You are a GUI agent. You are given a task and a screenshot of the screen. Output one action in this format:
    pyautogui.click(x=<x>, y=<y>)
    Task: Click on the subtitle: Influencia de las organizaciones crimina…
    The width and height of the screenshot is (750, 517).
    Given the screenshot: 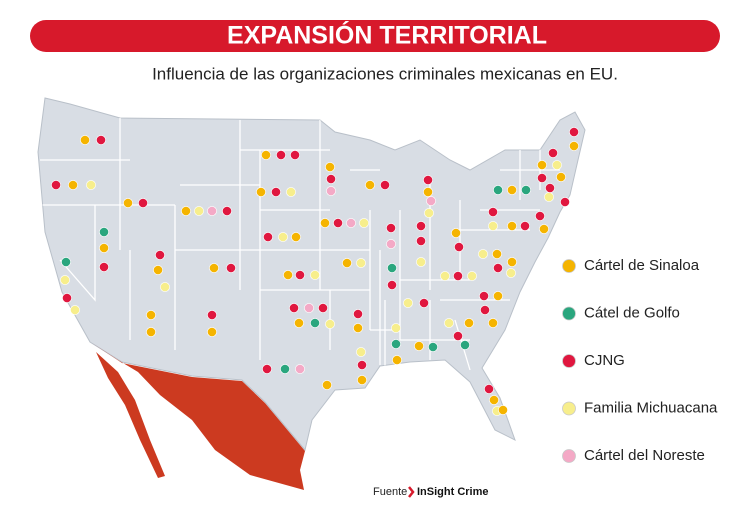 What is the action you would take?
    pyautogui.click(x=385, y=73)
    